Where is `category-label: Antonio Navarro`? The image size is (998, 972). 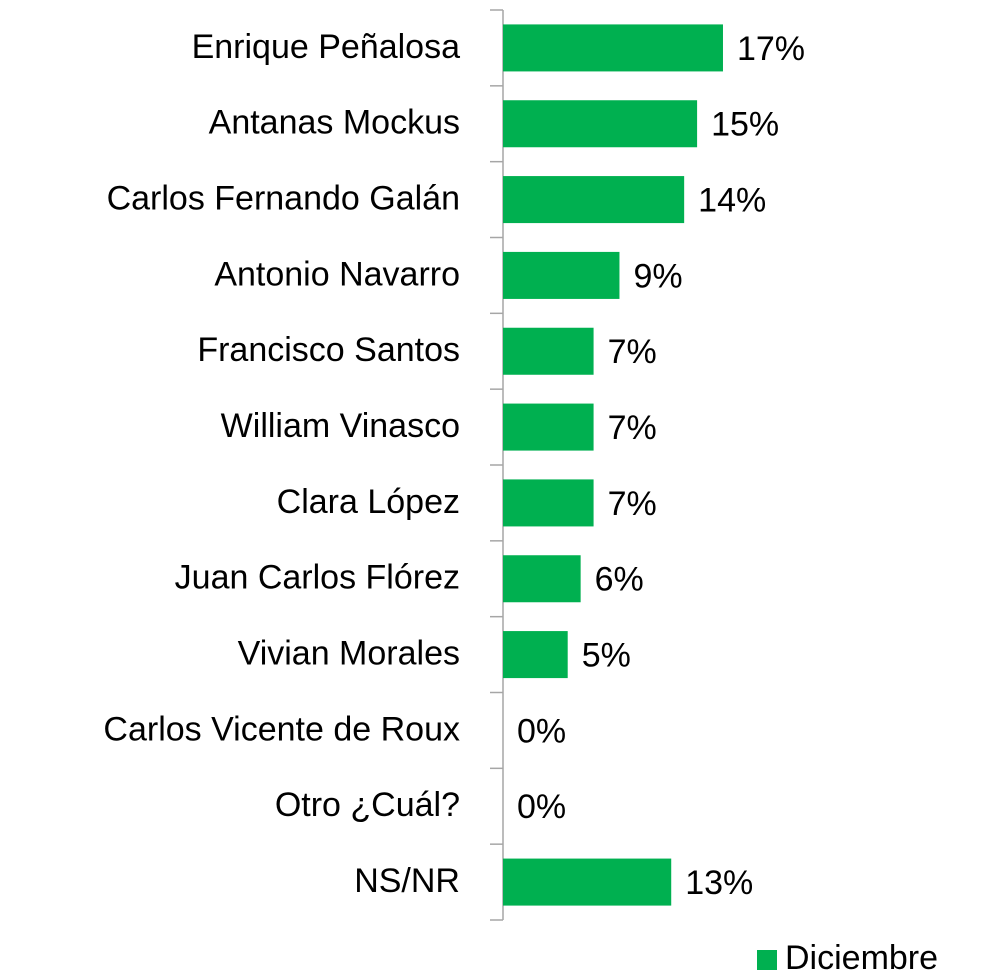 category-label: Antonio Navarro is located at coordinates (337, 274).